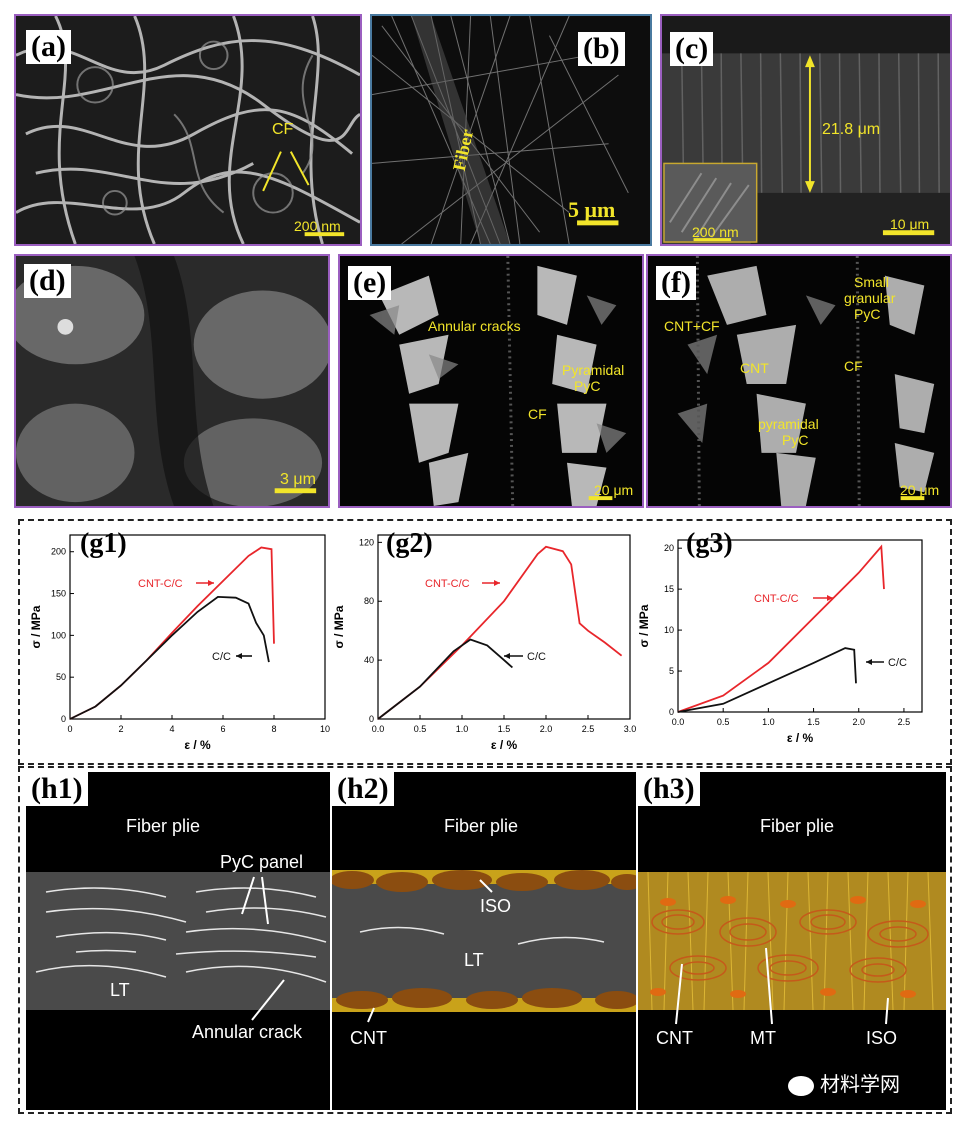 This screenshot has width=968, height=1127. Describe the element at coordinates (496, 906) in the screenshot. I see `iso-label-h2: ISO` at that location.